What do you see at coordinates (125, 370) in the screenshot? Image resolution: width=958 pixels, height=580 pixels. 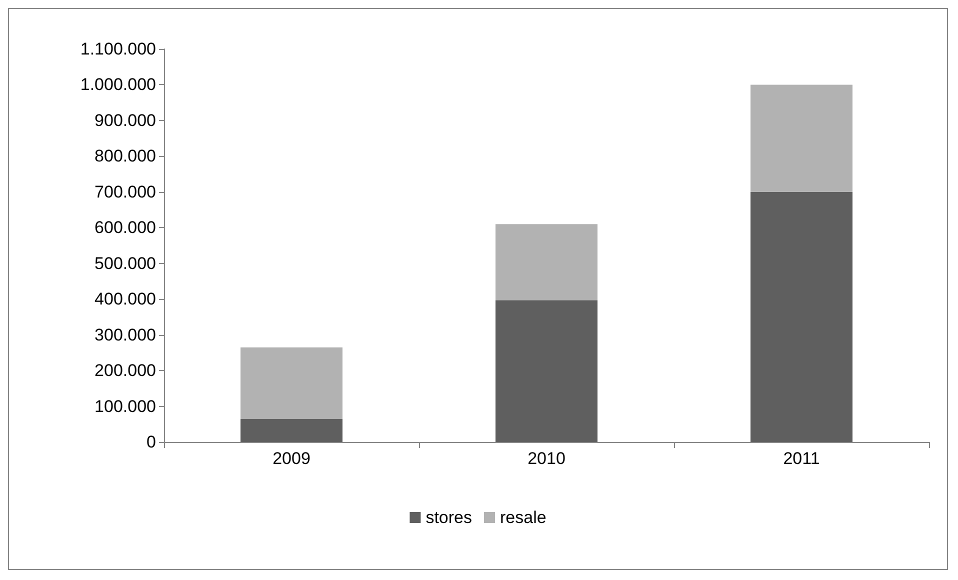 I see `y-tick-label: 200.000` at bounding box center [125, 370].